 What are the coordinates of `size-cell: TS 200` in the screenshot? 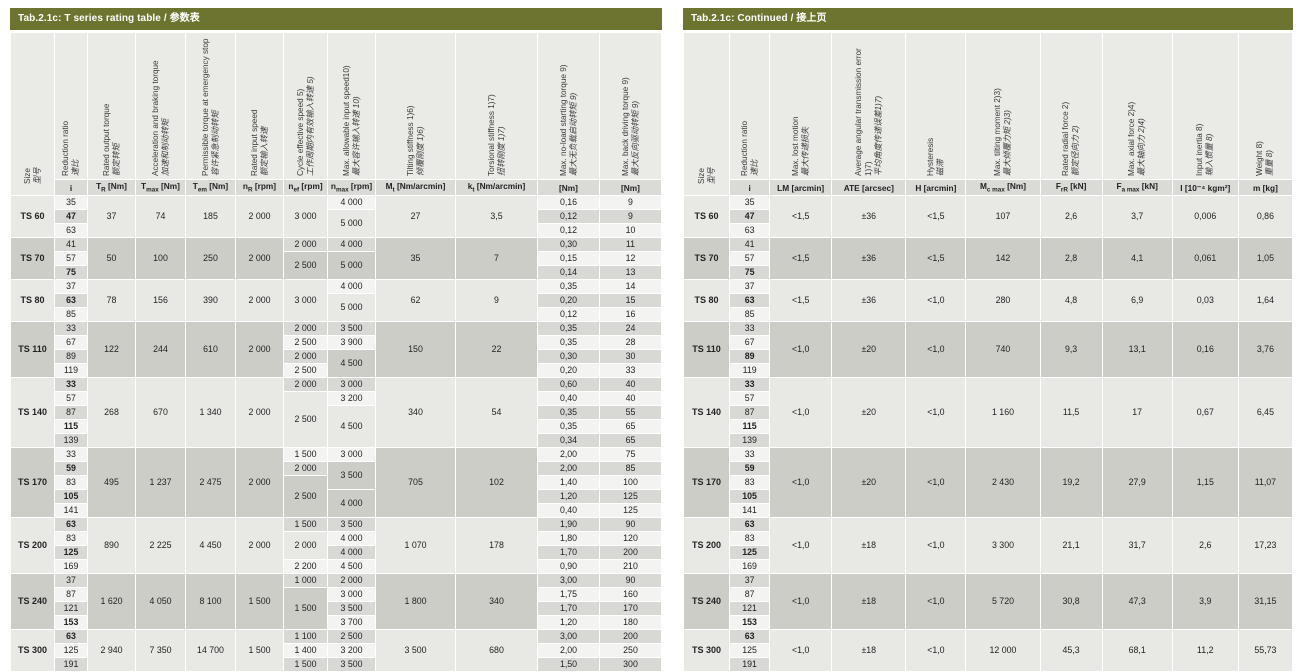 It's located at (32, 545).